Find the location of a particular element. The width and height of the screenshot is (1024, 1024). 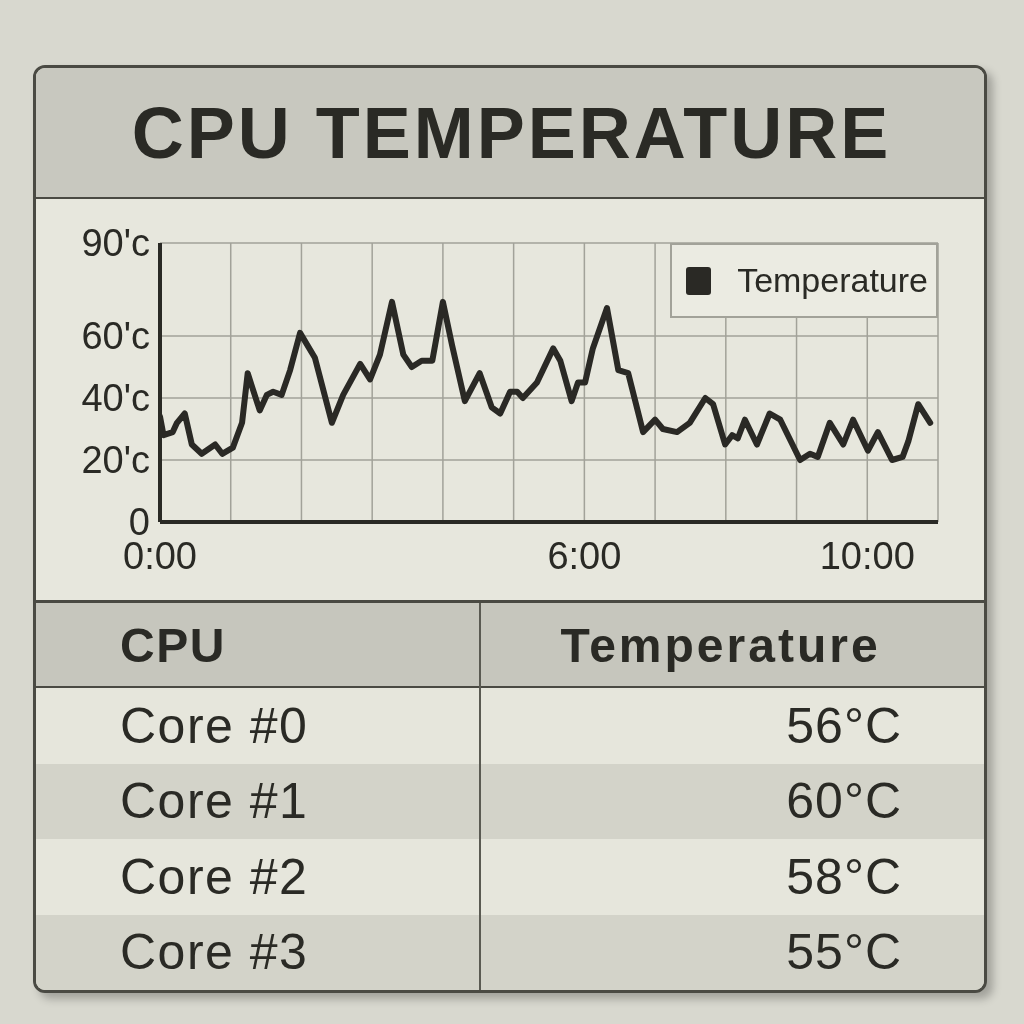

y-tick-label: Core #3 is located at coordinates (214, 953).